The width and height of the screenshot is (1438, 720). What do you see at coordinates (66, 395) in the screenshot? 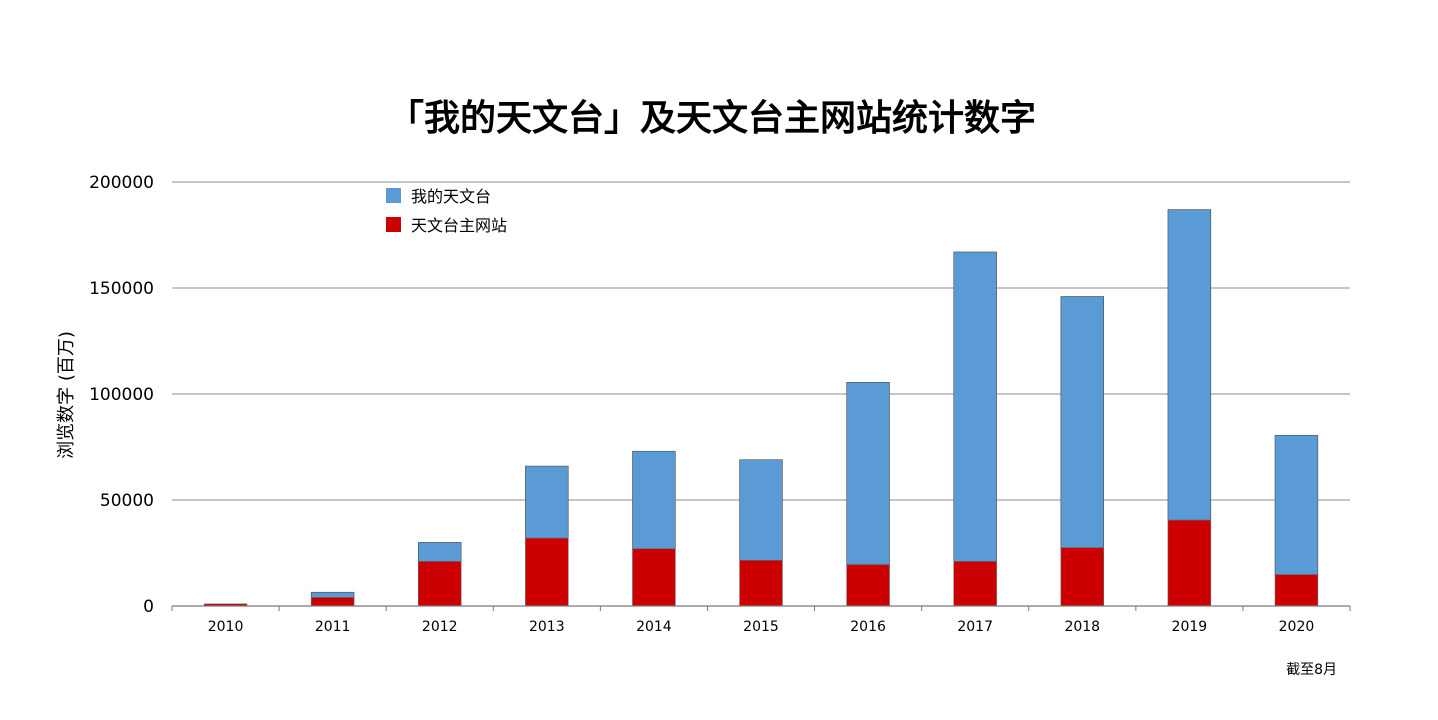
I see `y-axis-label: 浏览数字 (百万)` at bounding box center [66, 395].